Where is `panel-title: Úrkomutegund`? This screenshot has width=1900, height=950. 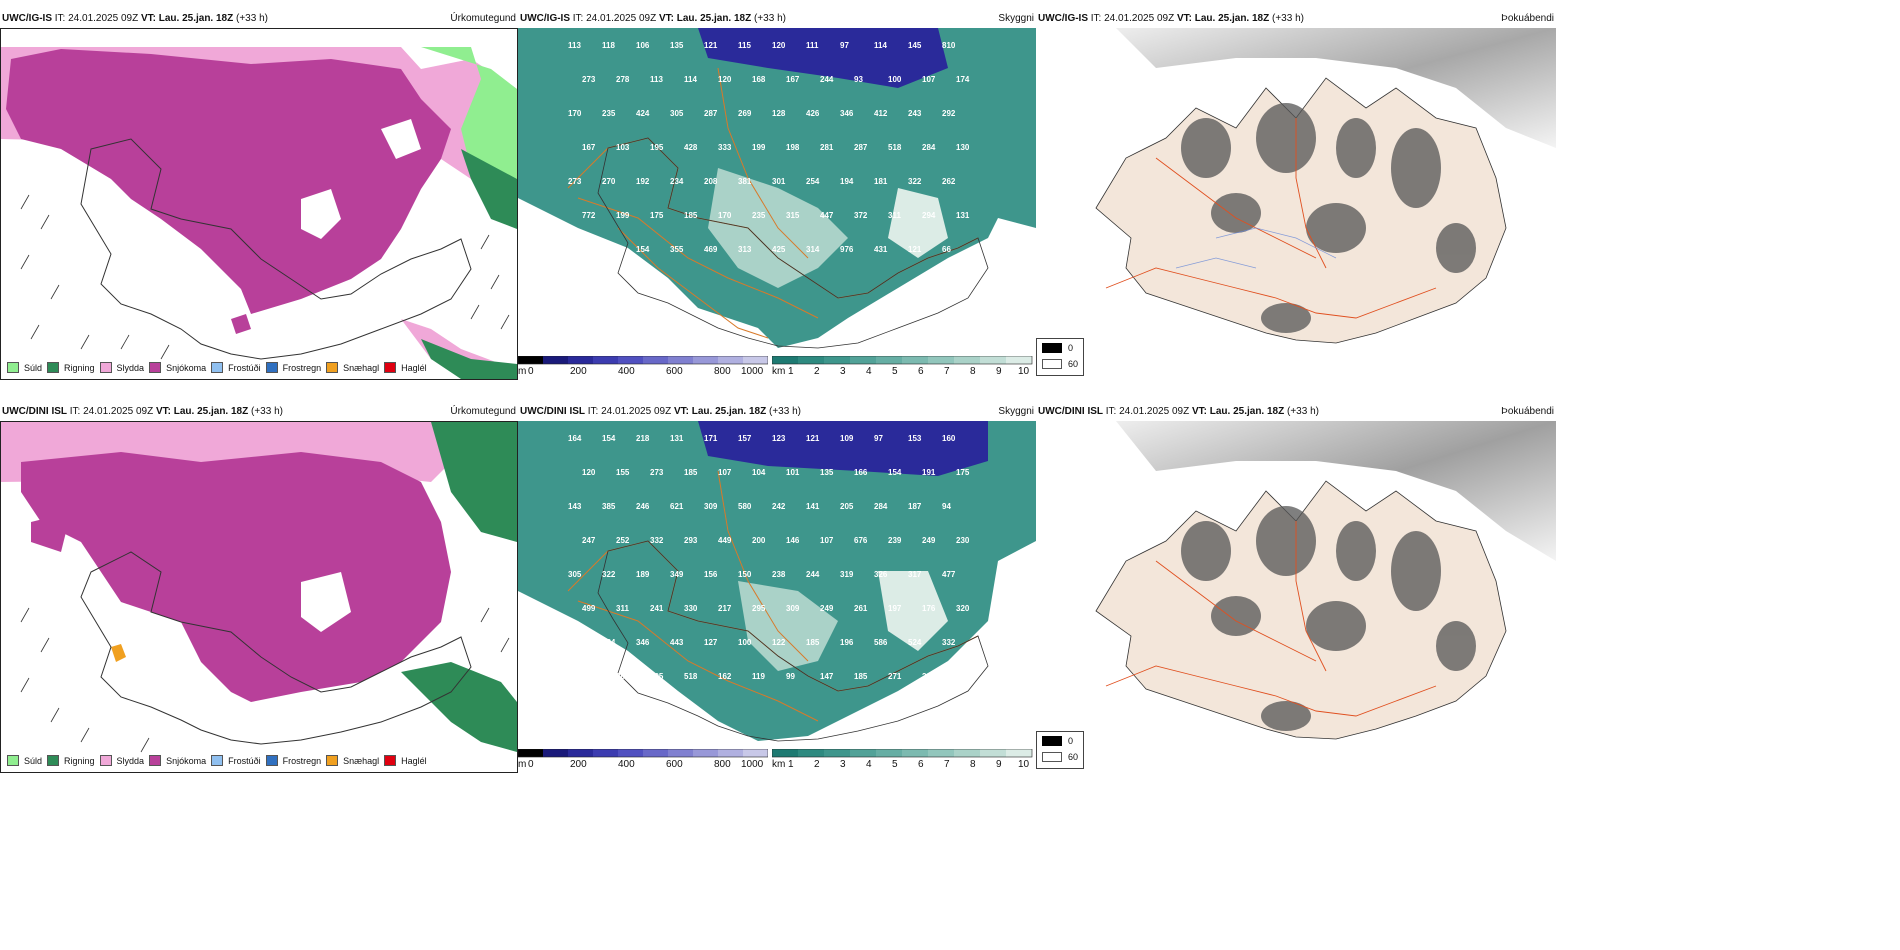 panel-title: Úrkomutegund is located at coordinates (483, 411).